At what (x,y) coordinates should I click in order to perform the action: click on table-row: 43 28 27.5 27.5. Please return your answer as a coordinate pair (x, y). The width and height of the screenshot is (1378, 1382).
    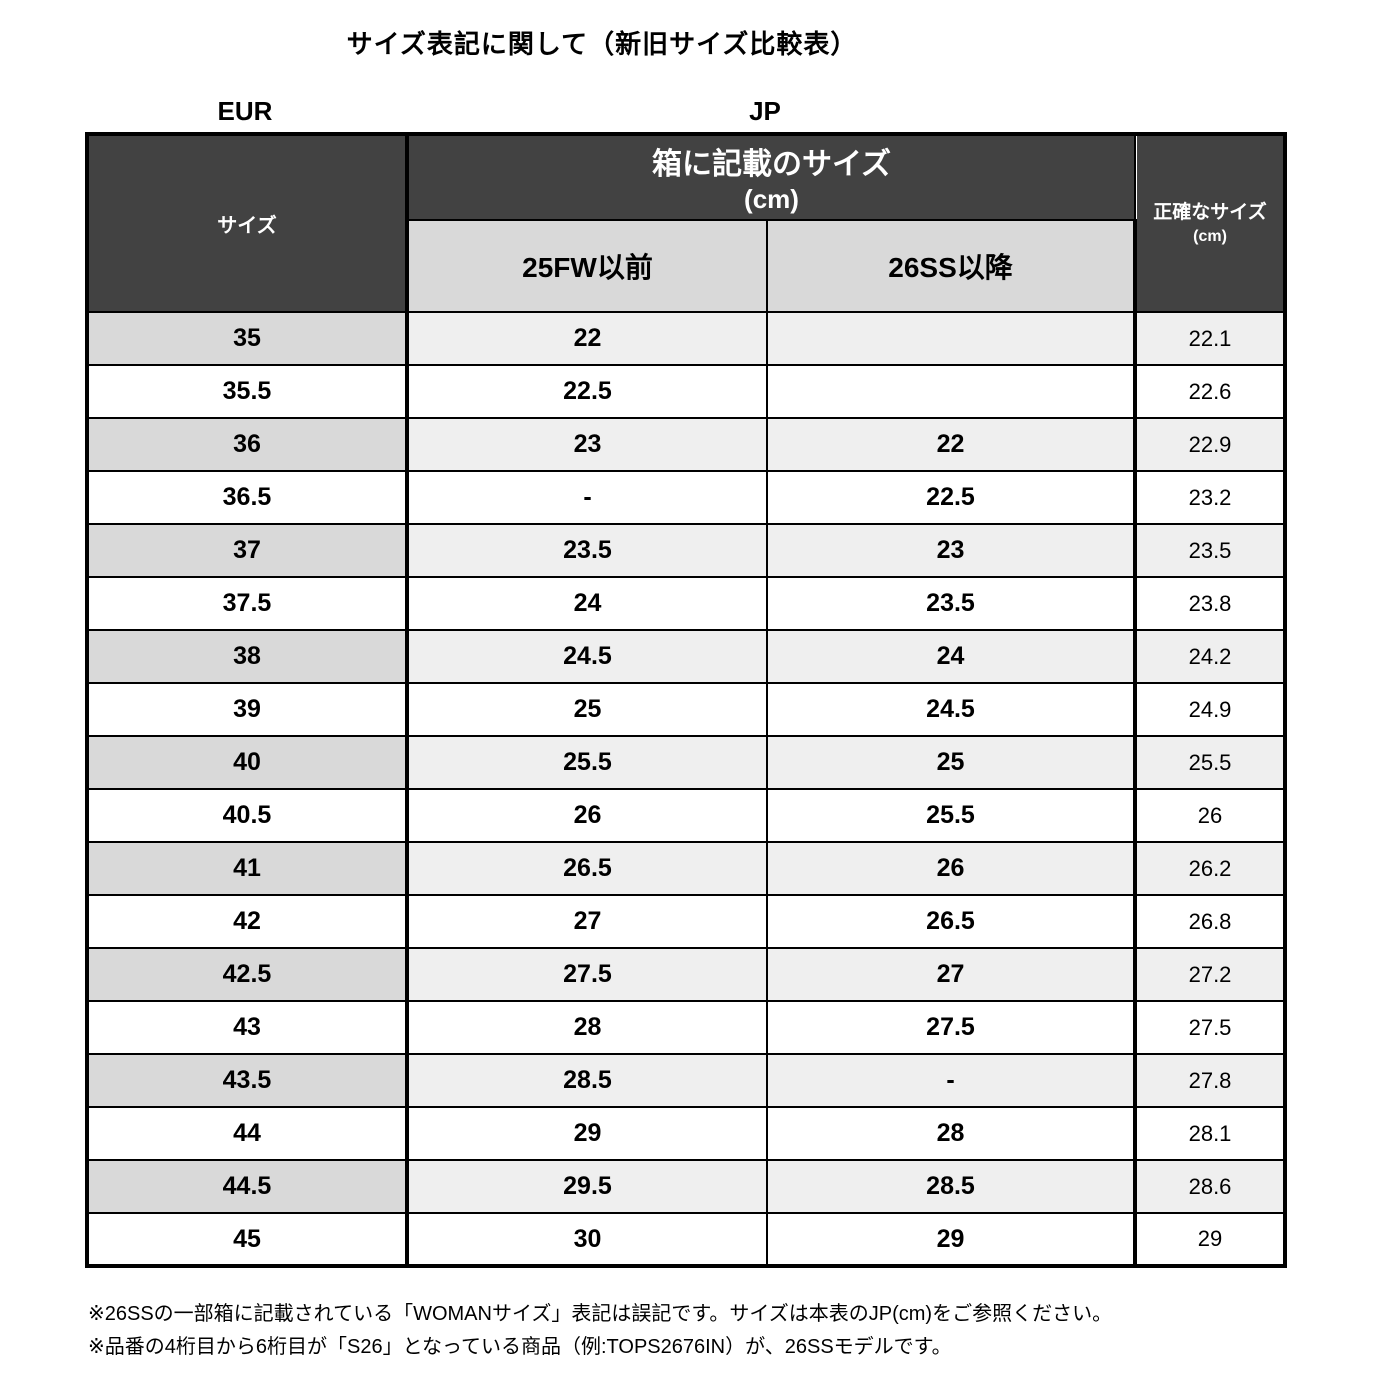
    Looking at the image, I should click on (686, 1027).